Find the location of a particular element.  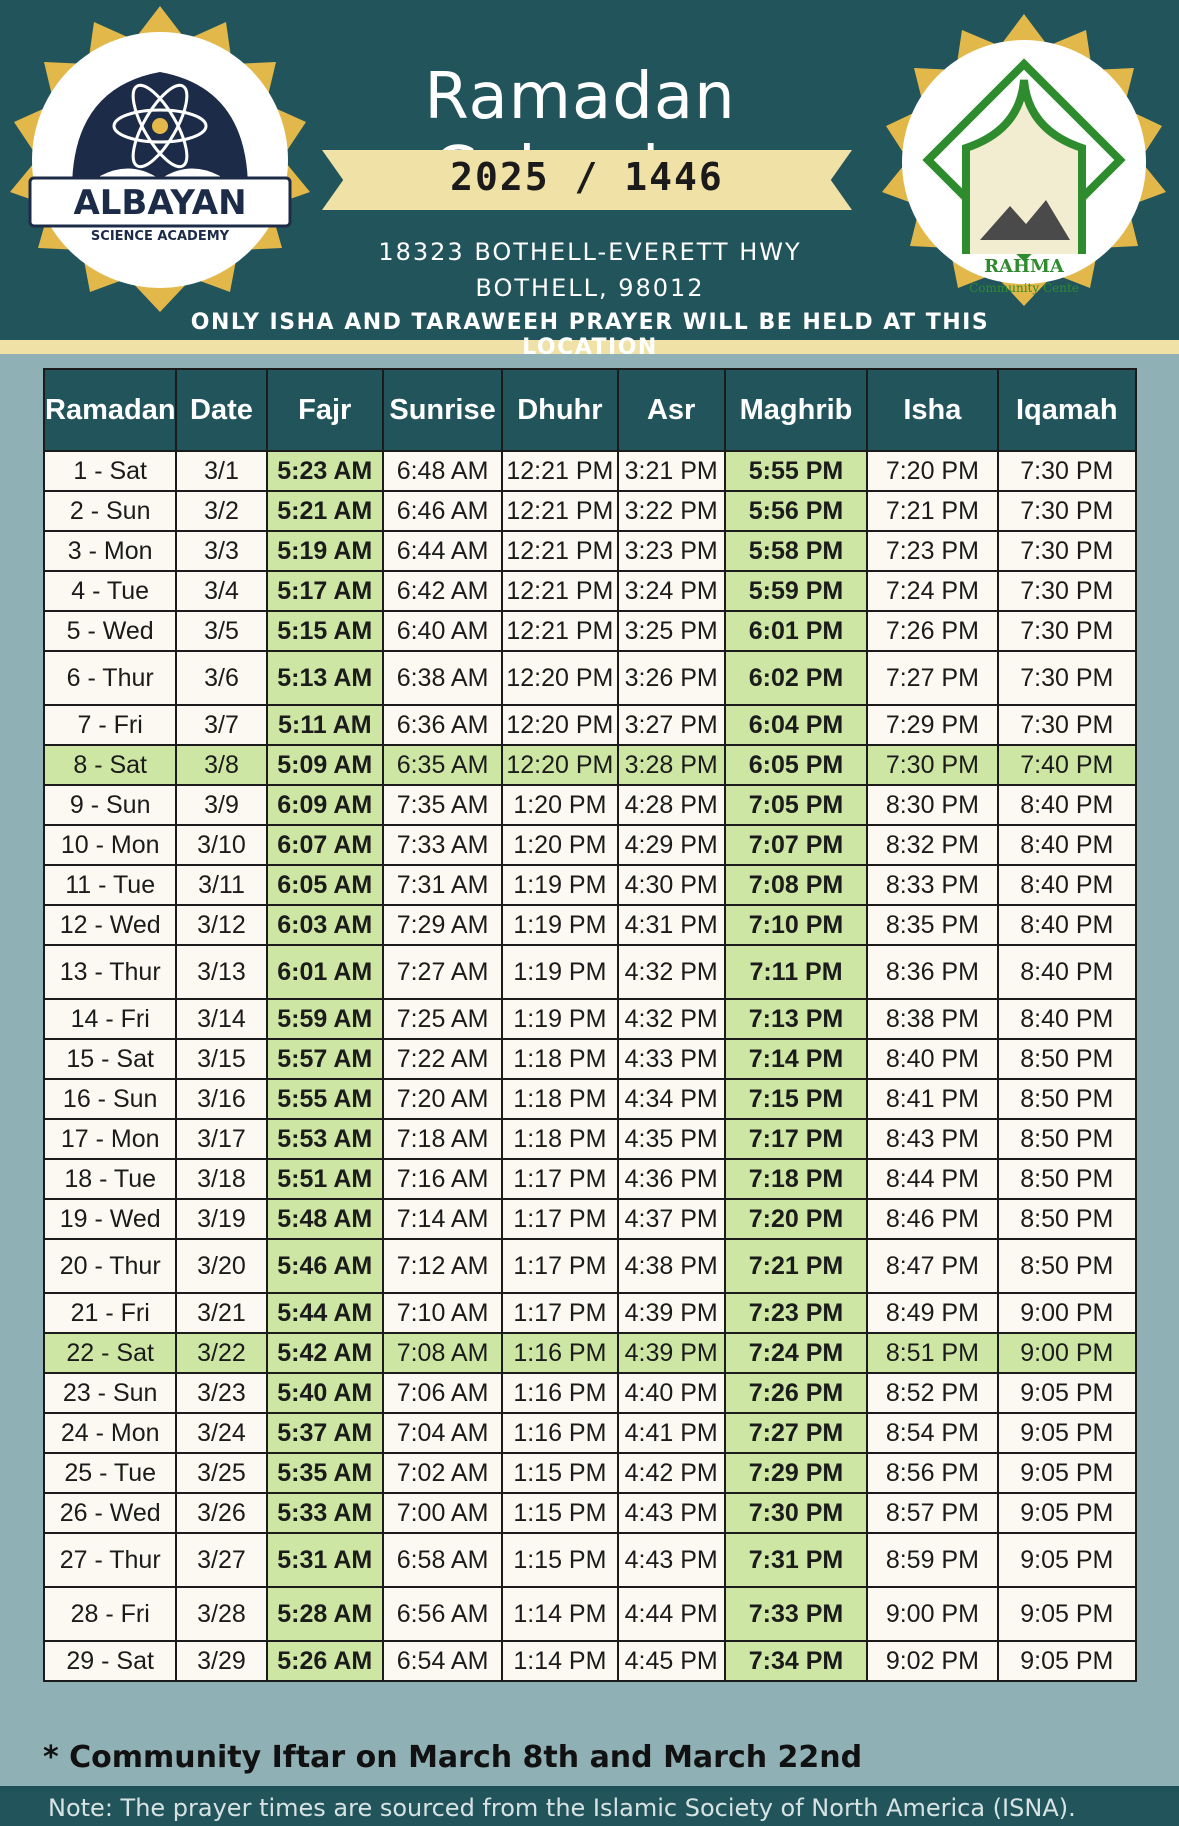

cell-isha: 8:35 PM is located at coordinates (932, 925).